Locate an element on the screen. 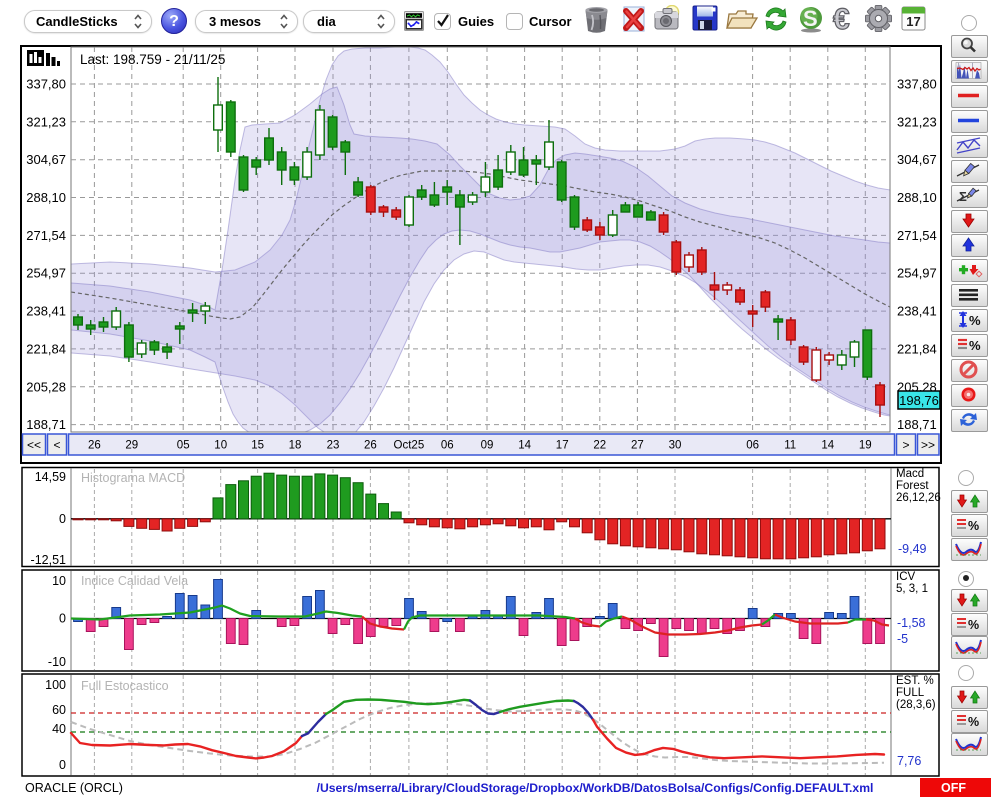 This screenshot has height=800, width=1000. svg-text: Last: 198.759 - 21/11/25 is located at coordinates (152, 59).